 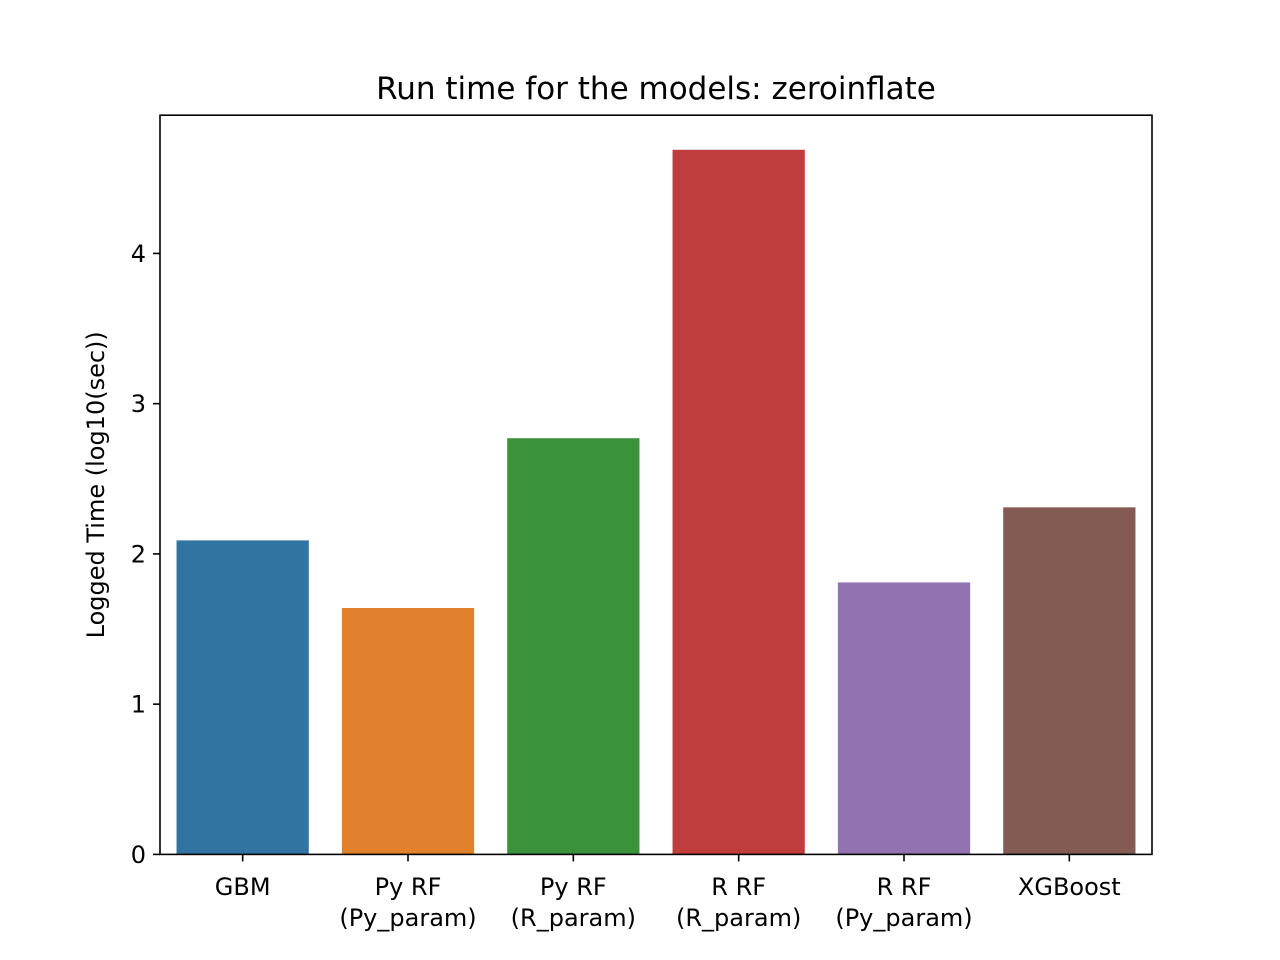 I want to click on x-tick-label-1-line-0: Py RF, so click(x=408, y=887).